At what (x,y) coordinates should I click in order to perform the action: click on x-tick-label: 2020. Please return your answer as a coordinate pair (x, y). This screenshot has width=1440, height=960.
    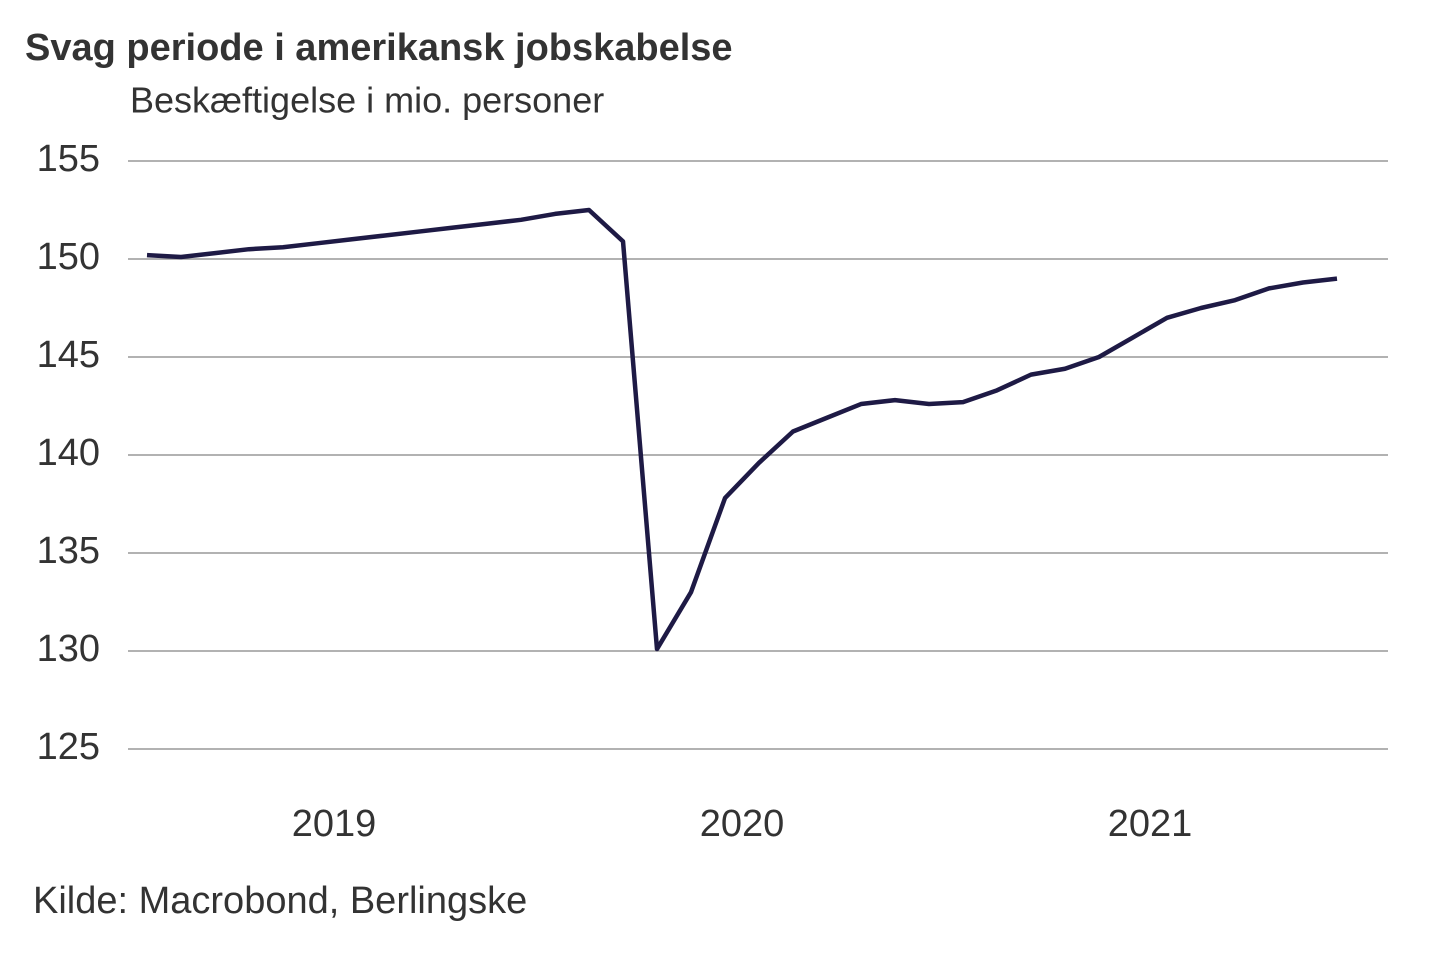
    Looking at the image, I should click on (742, 824).